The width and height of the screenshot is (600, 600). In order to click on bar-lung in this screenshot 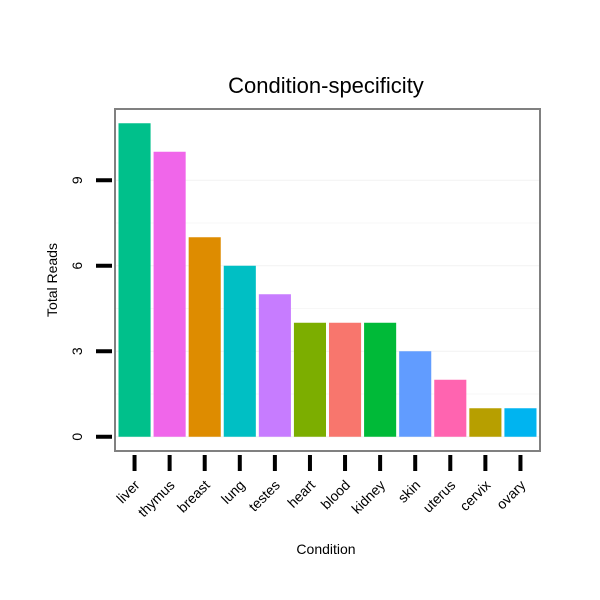, I will do `click(239, 351)`.